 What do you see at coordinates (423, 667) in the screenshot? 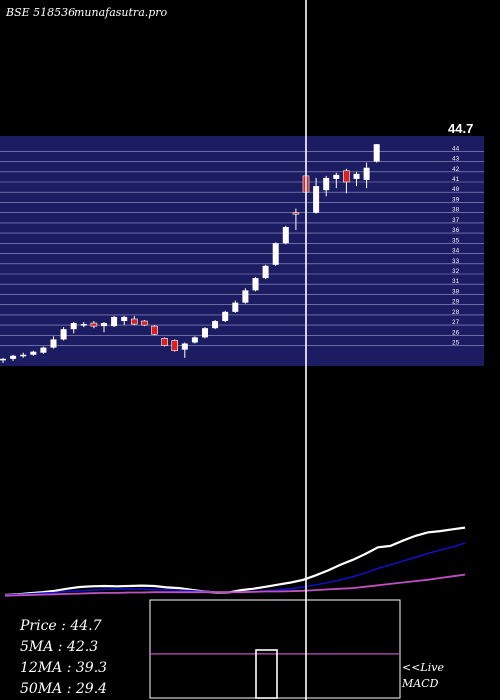
I see `macd-live-label: <<Live` at bounding box center [423, 667].